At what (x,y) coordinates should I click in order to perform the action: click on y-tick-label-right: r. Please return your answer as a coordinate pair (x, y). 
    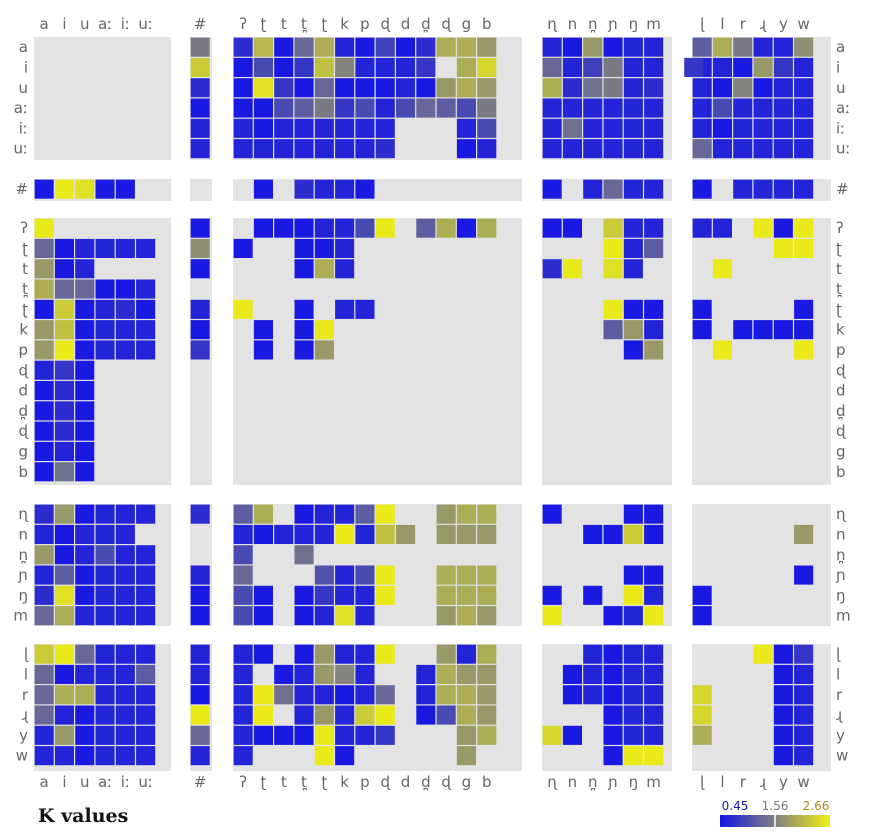
    Looking at the image, I should click on (839, 695).